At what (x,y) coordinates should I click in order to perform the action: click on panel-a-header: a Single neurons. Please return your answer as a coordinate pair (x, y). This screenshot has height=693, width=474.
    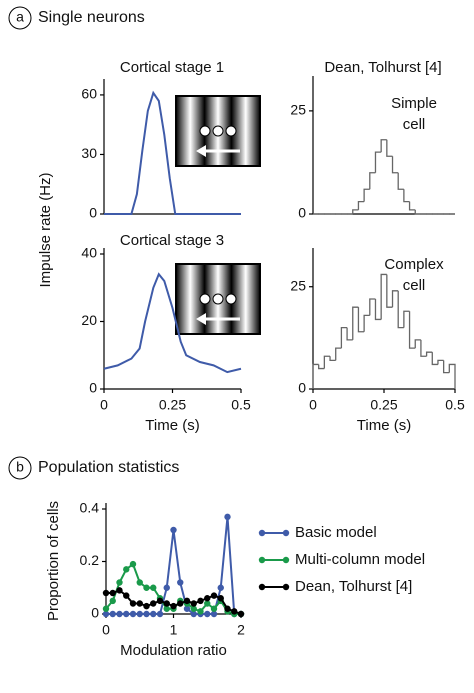
    Looking at the image, I should click on (76, 18).